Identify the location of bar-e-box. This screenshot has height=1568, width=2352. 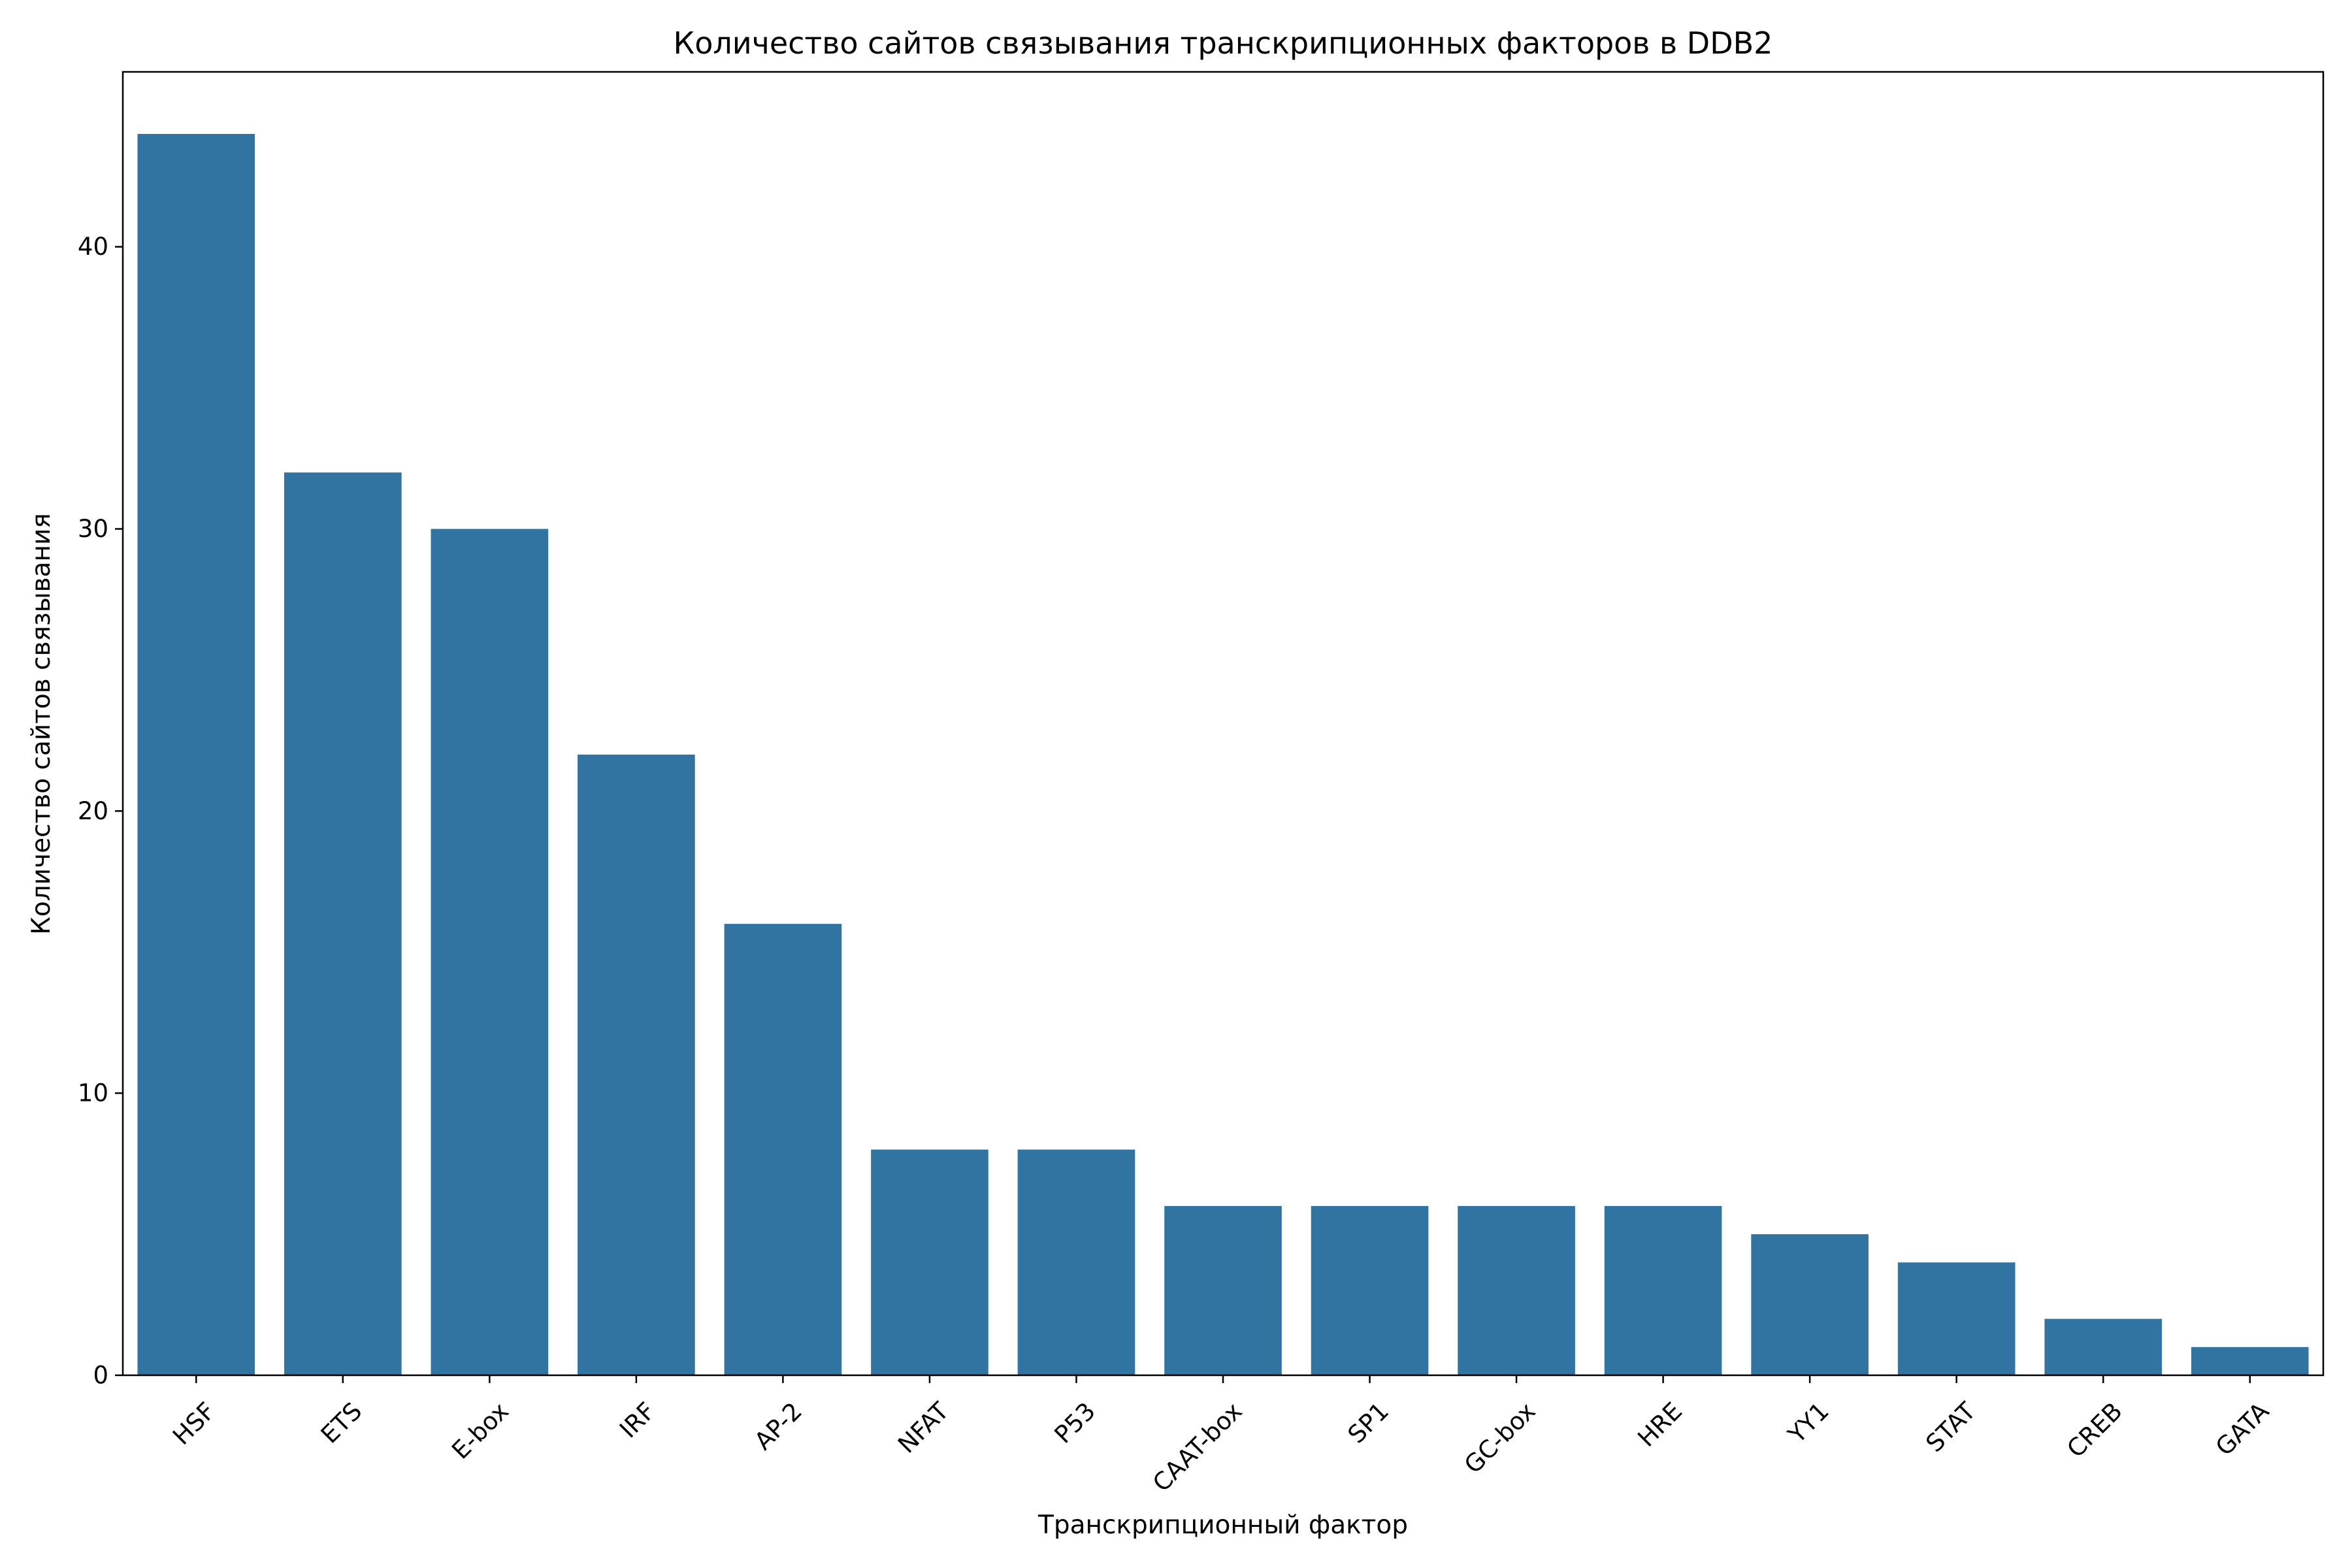
(490, 952).